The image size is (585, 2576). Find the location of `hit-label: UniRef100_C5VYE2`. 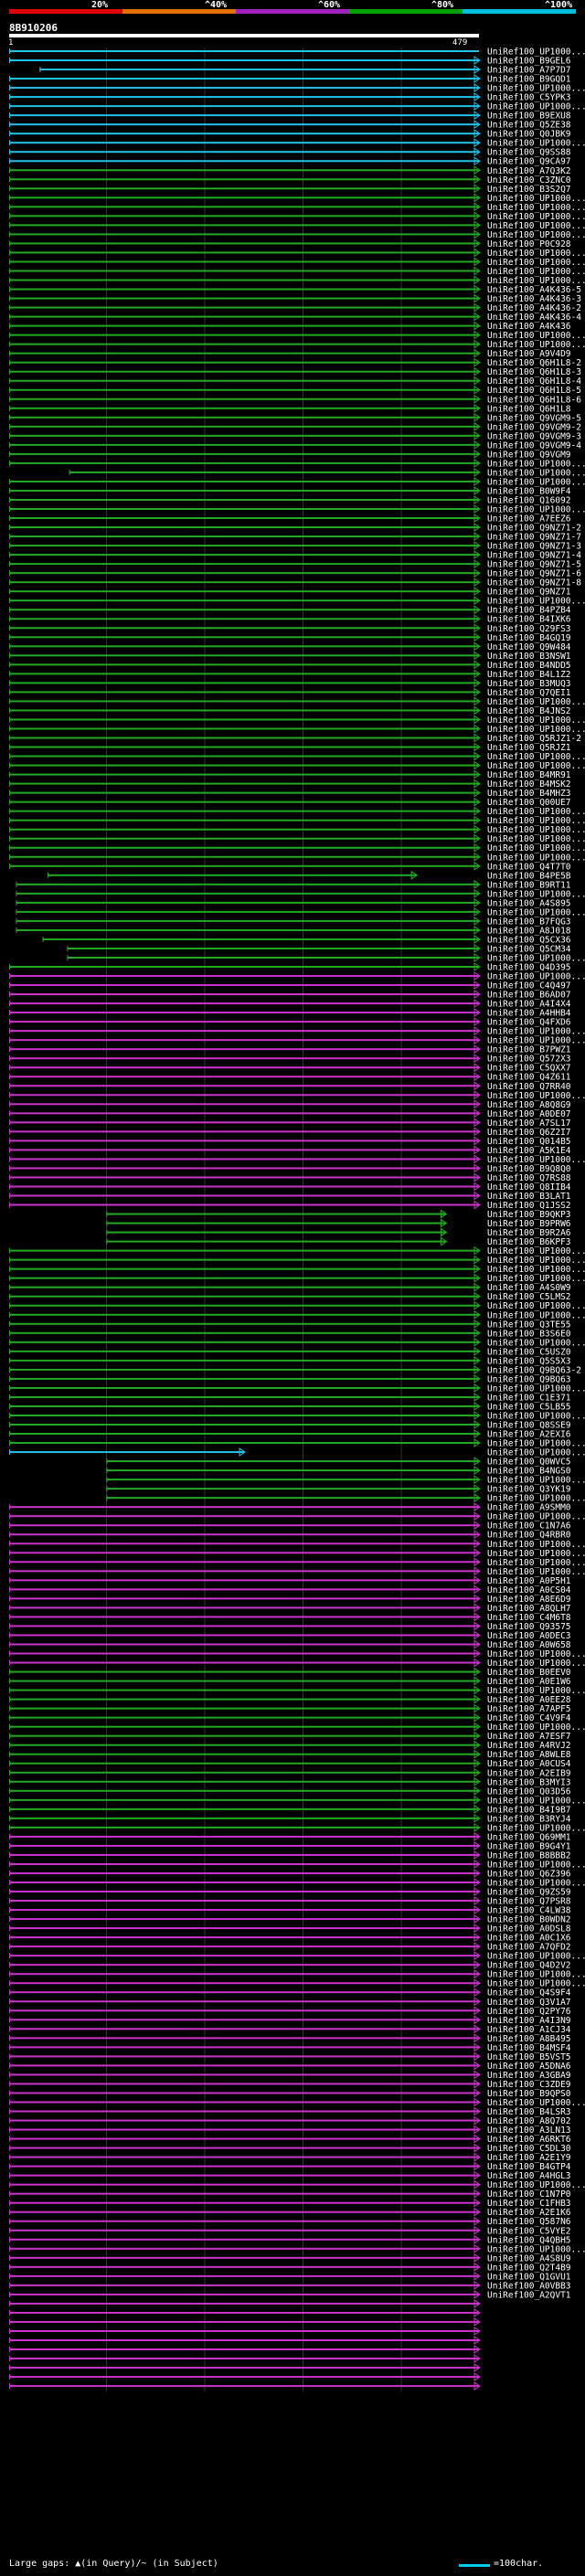

hit-label: UniRef100_C5VYE2 is located at coordinates (529, 2231).